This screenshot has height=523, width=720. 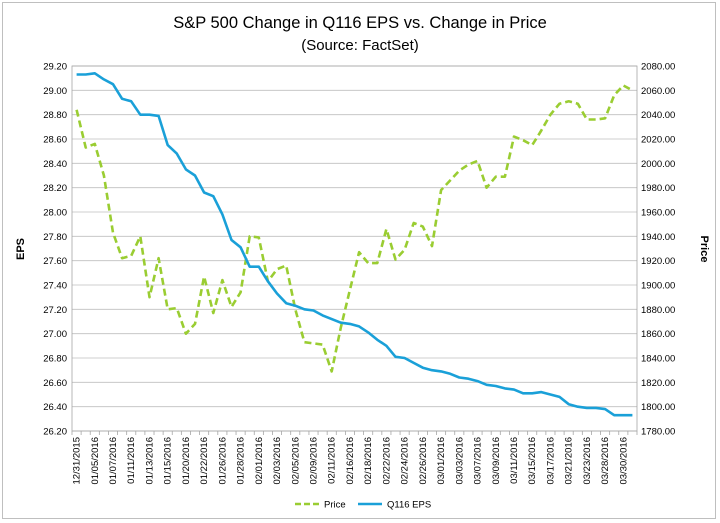 I want to click on legend-label: Price, so click(x=335, y=505).